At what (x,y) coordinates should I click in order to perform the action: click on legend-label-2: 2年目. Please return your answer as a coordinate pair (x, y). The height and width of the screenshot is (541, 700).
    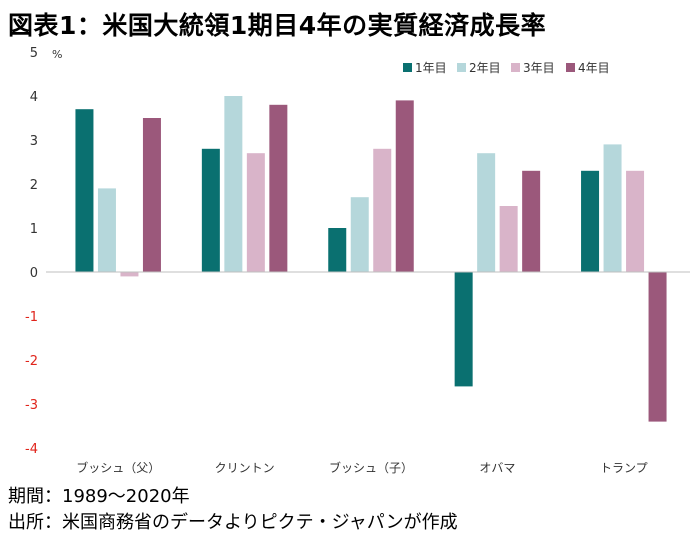
    Looking at the image, I should click on (485, 68).